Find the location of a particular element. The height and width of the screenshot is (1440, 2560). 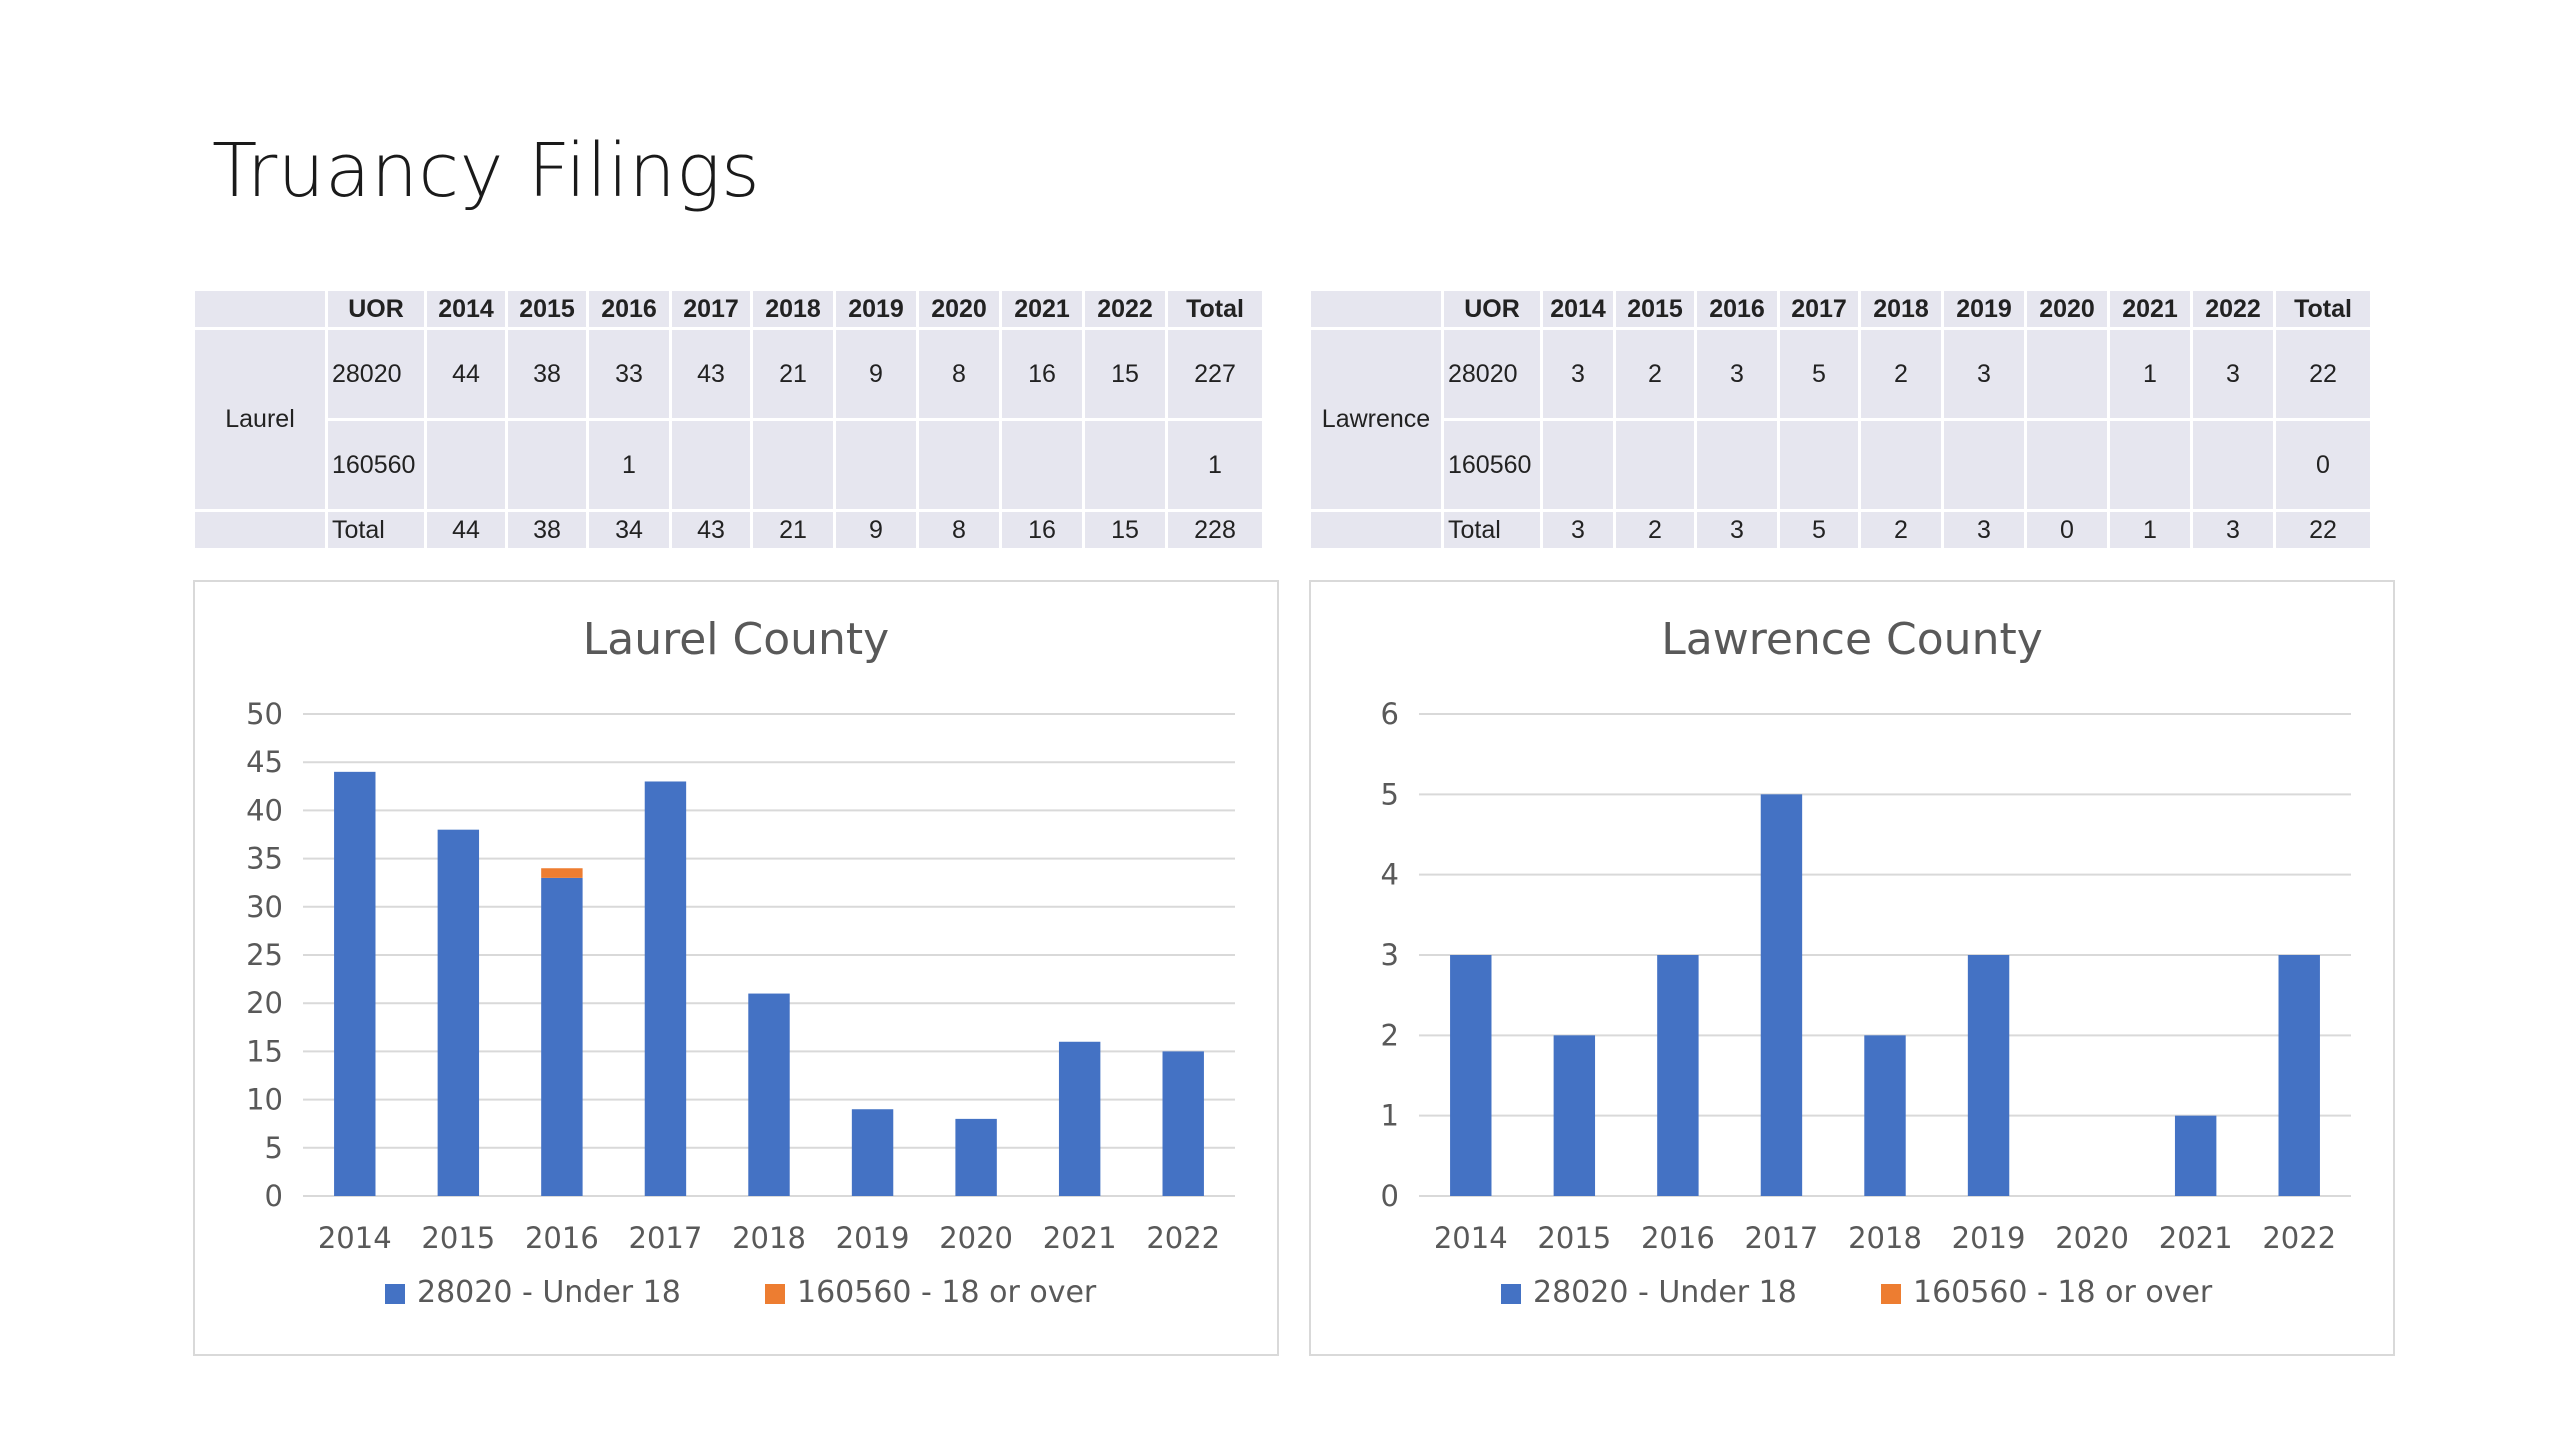

table-row: 160560 1 1 is located at coordinates (728, 465).